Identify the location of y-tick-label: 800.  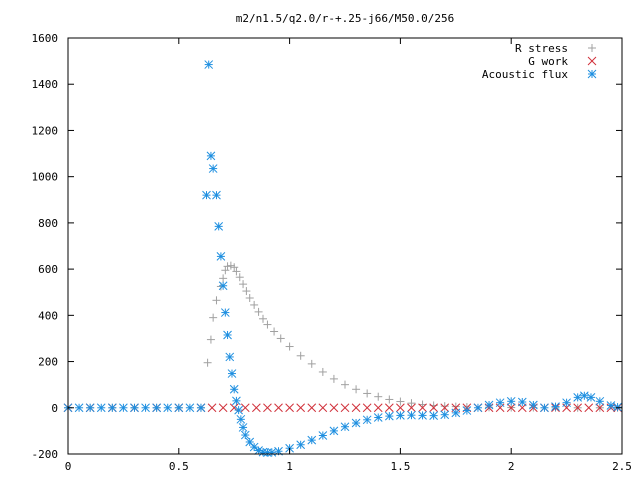
(48, 223).